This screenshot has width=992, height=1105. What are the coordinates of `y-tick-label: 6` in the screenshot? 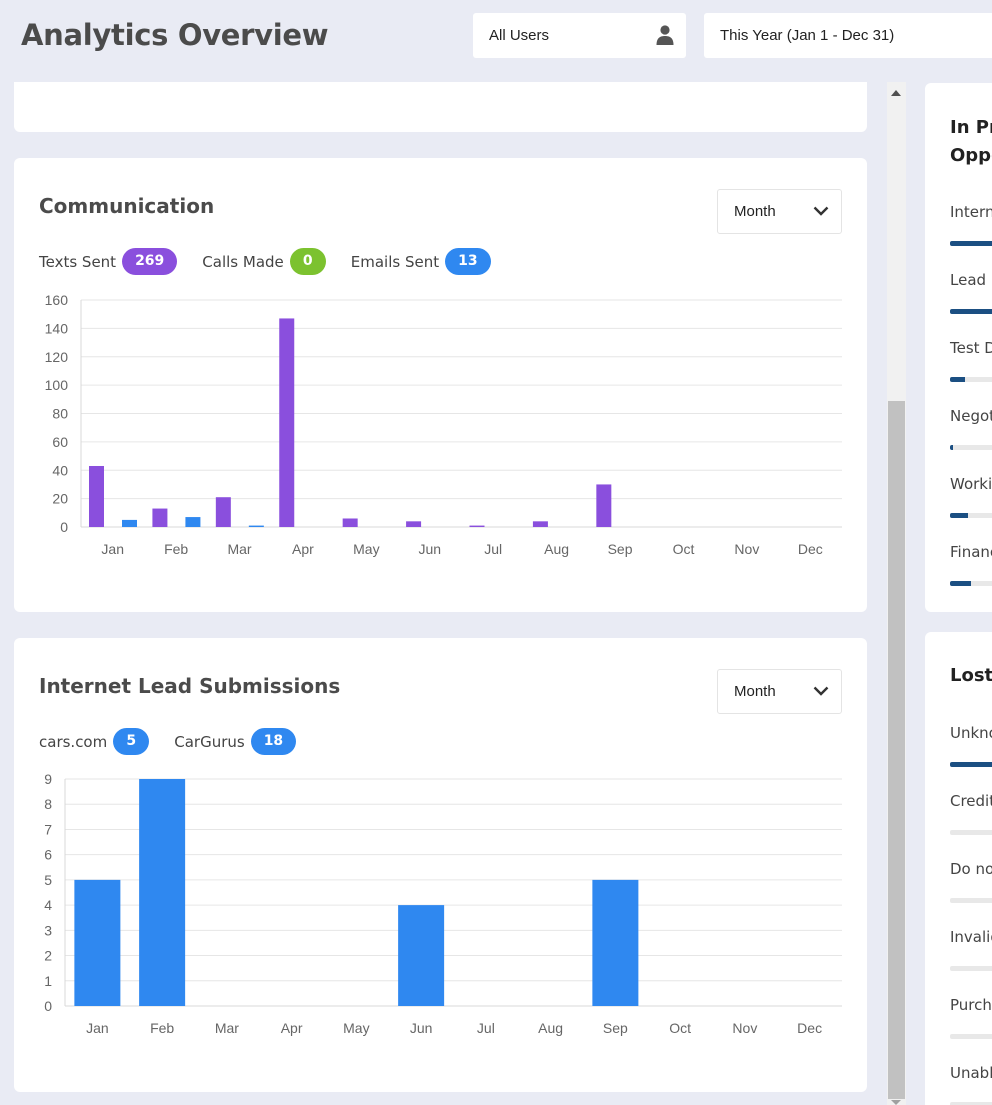 It's located at (48, 855).